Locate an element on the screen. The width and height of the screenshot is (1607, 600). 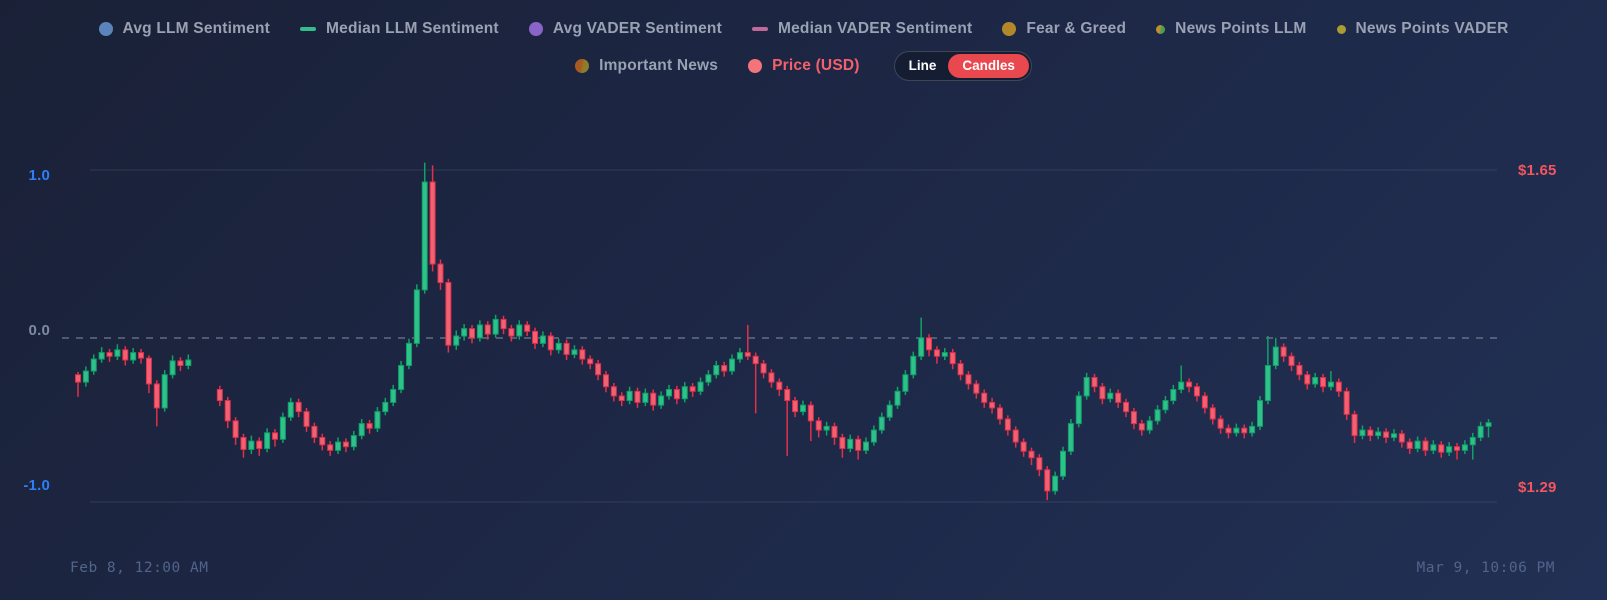
legend-item-fear-greed: Fear & Greed is located at coordinates (1064, 29).